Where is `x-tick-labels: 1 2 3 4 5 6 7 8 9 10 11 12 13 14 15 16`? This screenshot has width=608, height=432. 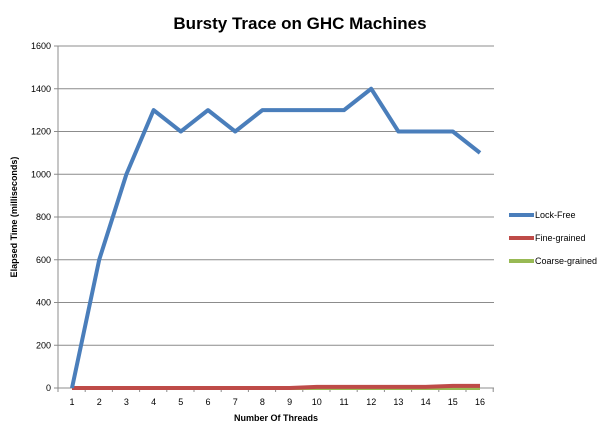
x-tick-labels: 1 2 3 4 5 6 7 8 9 10 11 12 13 14 15 16 is located at coordinates (277, 402).